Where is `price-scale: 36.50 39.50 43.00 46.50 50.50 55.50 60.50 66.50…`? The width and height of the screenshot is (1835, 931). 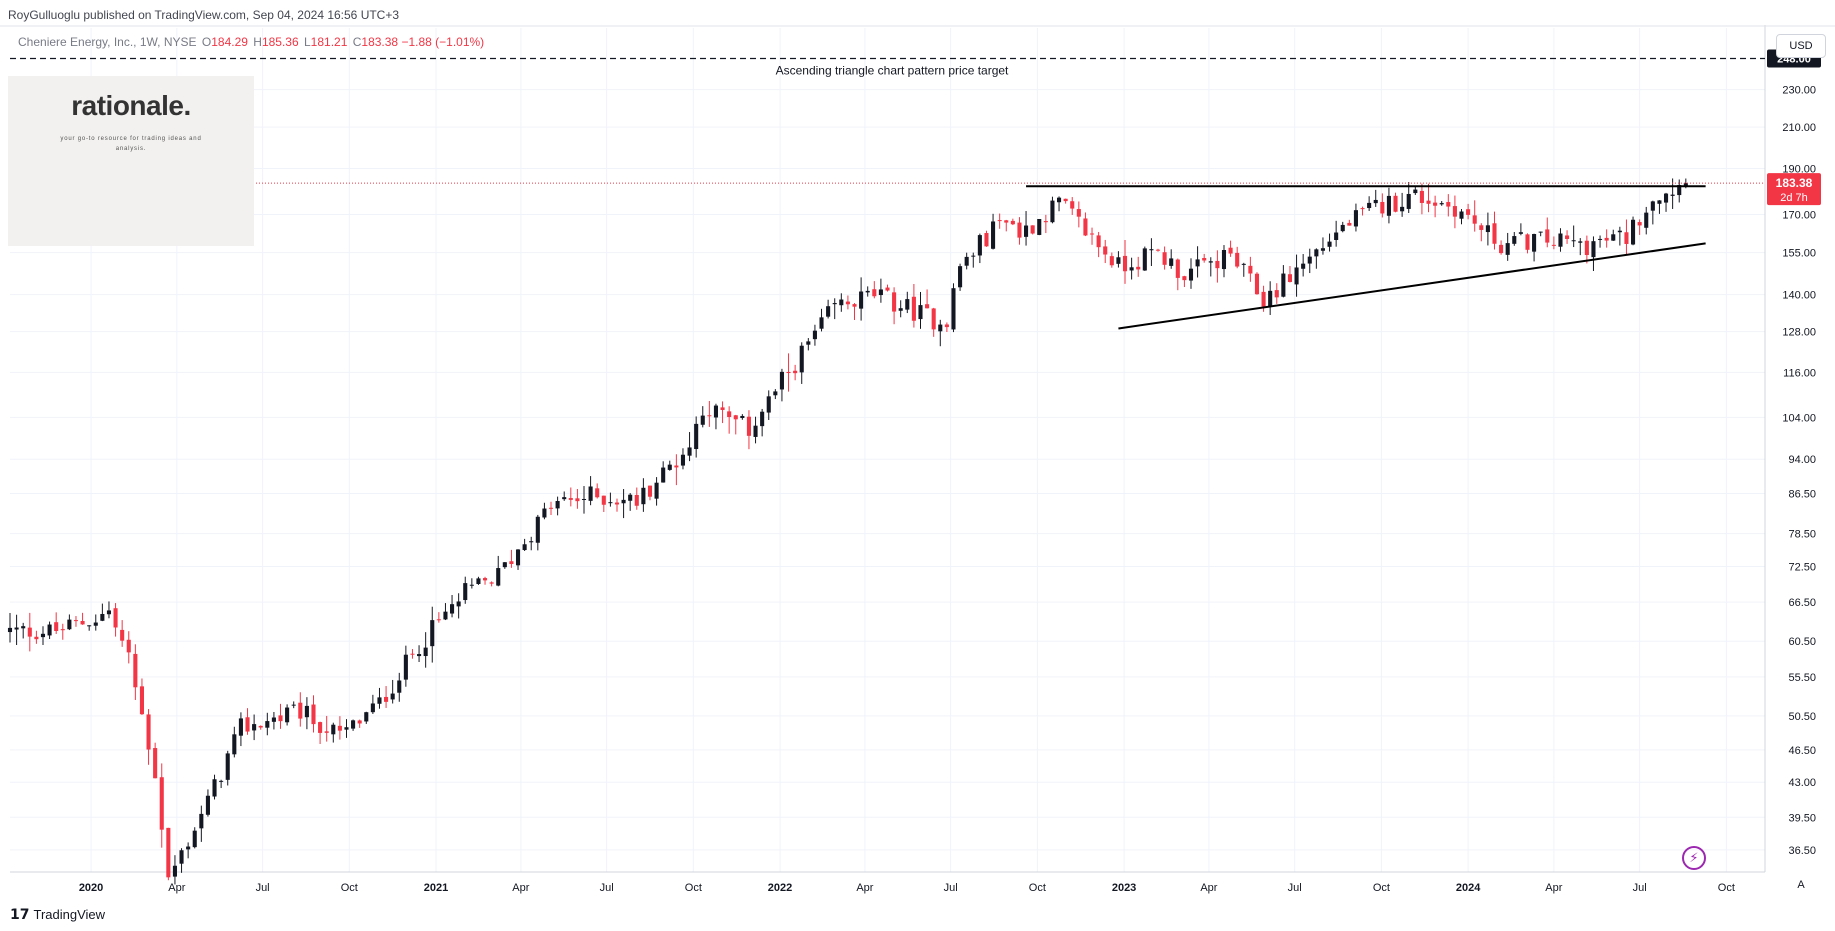 price-scale: 36.50 39.50 43.00 46.50 50.50 55.50 60.50 66.50… is located at coordinates (1799, 471).